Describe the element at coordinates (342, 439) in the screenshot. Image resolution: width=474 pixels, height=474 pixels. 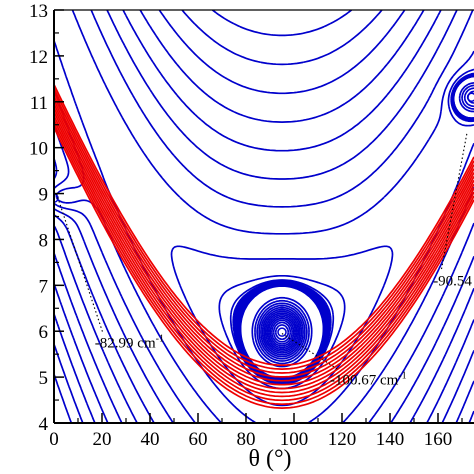
I see `x-tick-label: 120` at that location.